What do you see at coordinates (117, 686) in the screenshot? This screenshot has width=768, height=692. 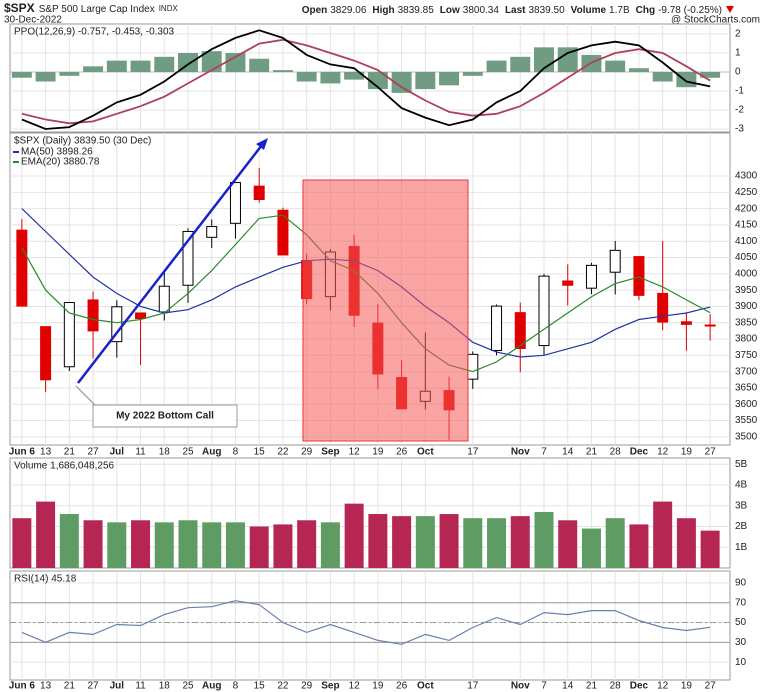 I see `x-tick-label: Jul` at bounding box center [117, 686].